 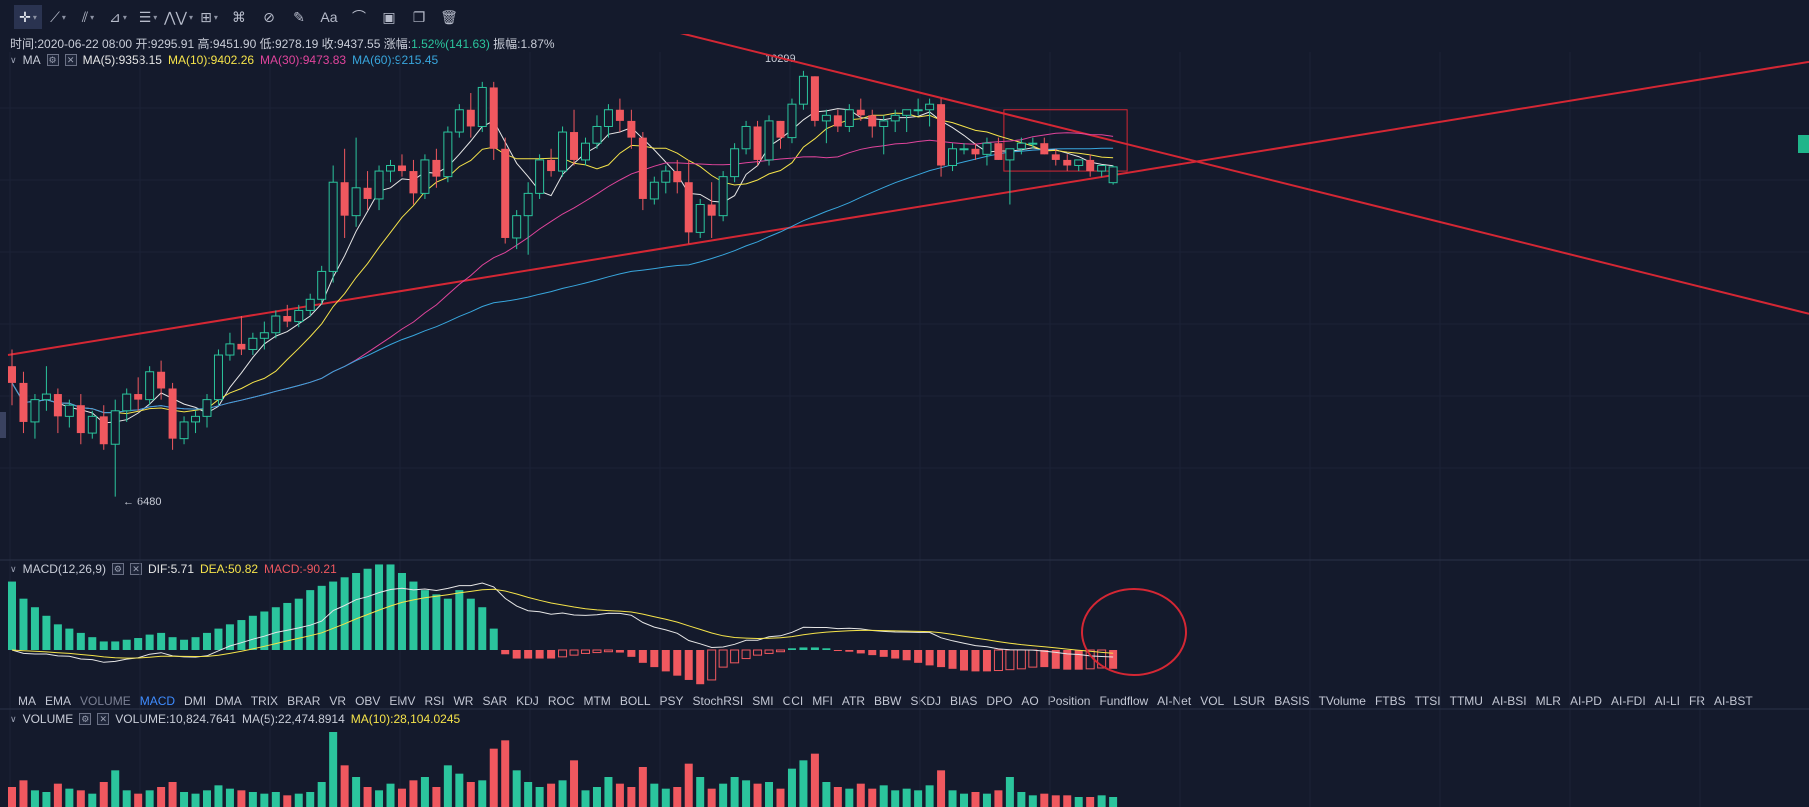 What do you see at coordinates (1134, 632) in the screenshot?
I see `macd-highlight-circle` at bounding box center [1134, 632].